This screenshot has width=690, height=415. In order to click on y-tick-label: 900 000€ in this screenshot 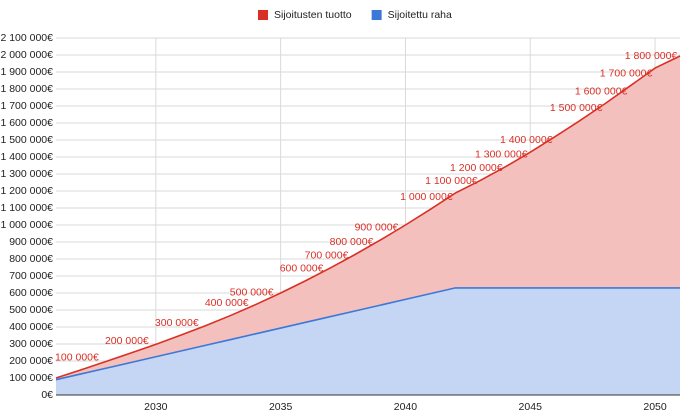, I will do `click(31, 242)`.